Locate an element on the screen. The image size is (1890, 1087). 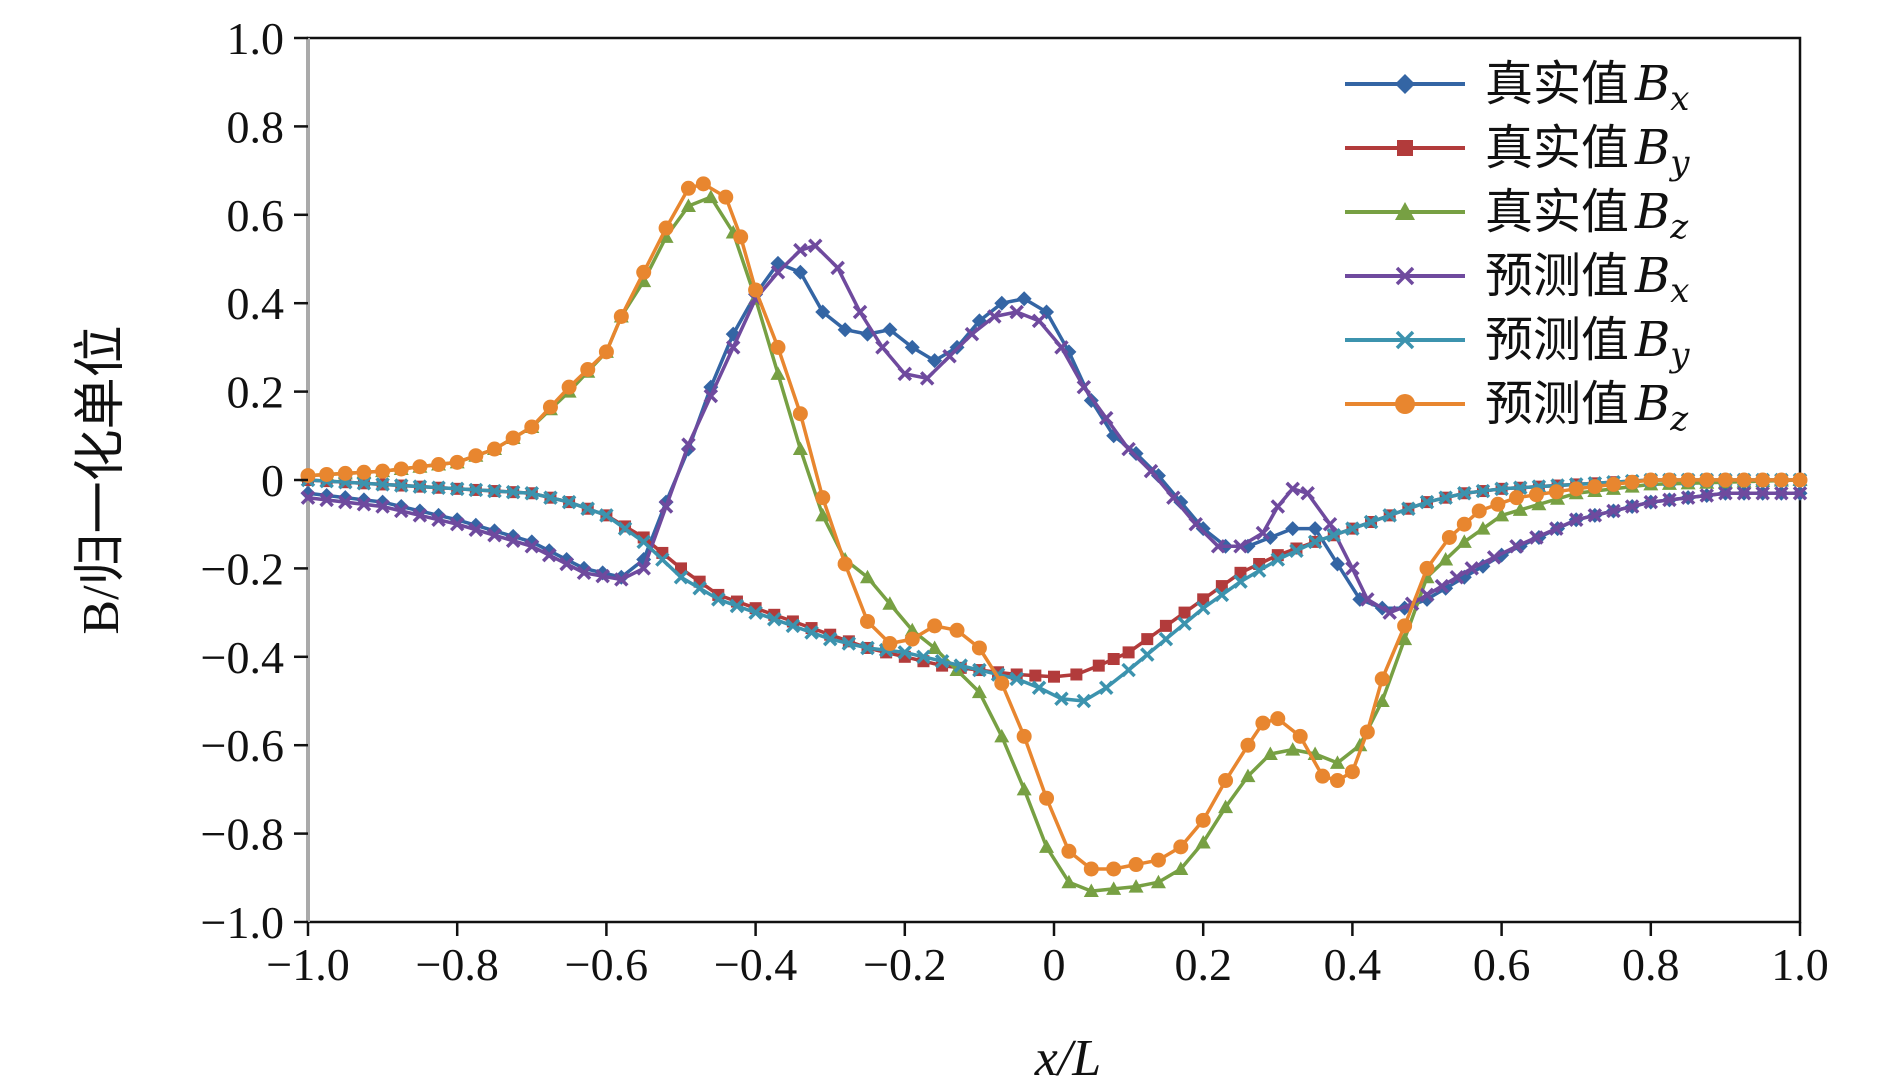
legend-item: 预测值 Bx is located at coordinates (1517, 279).